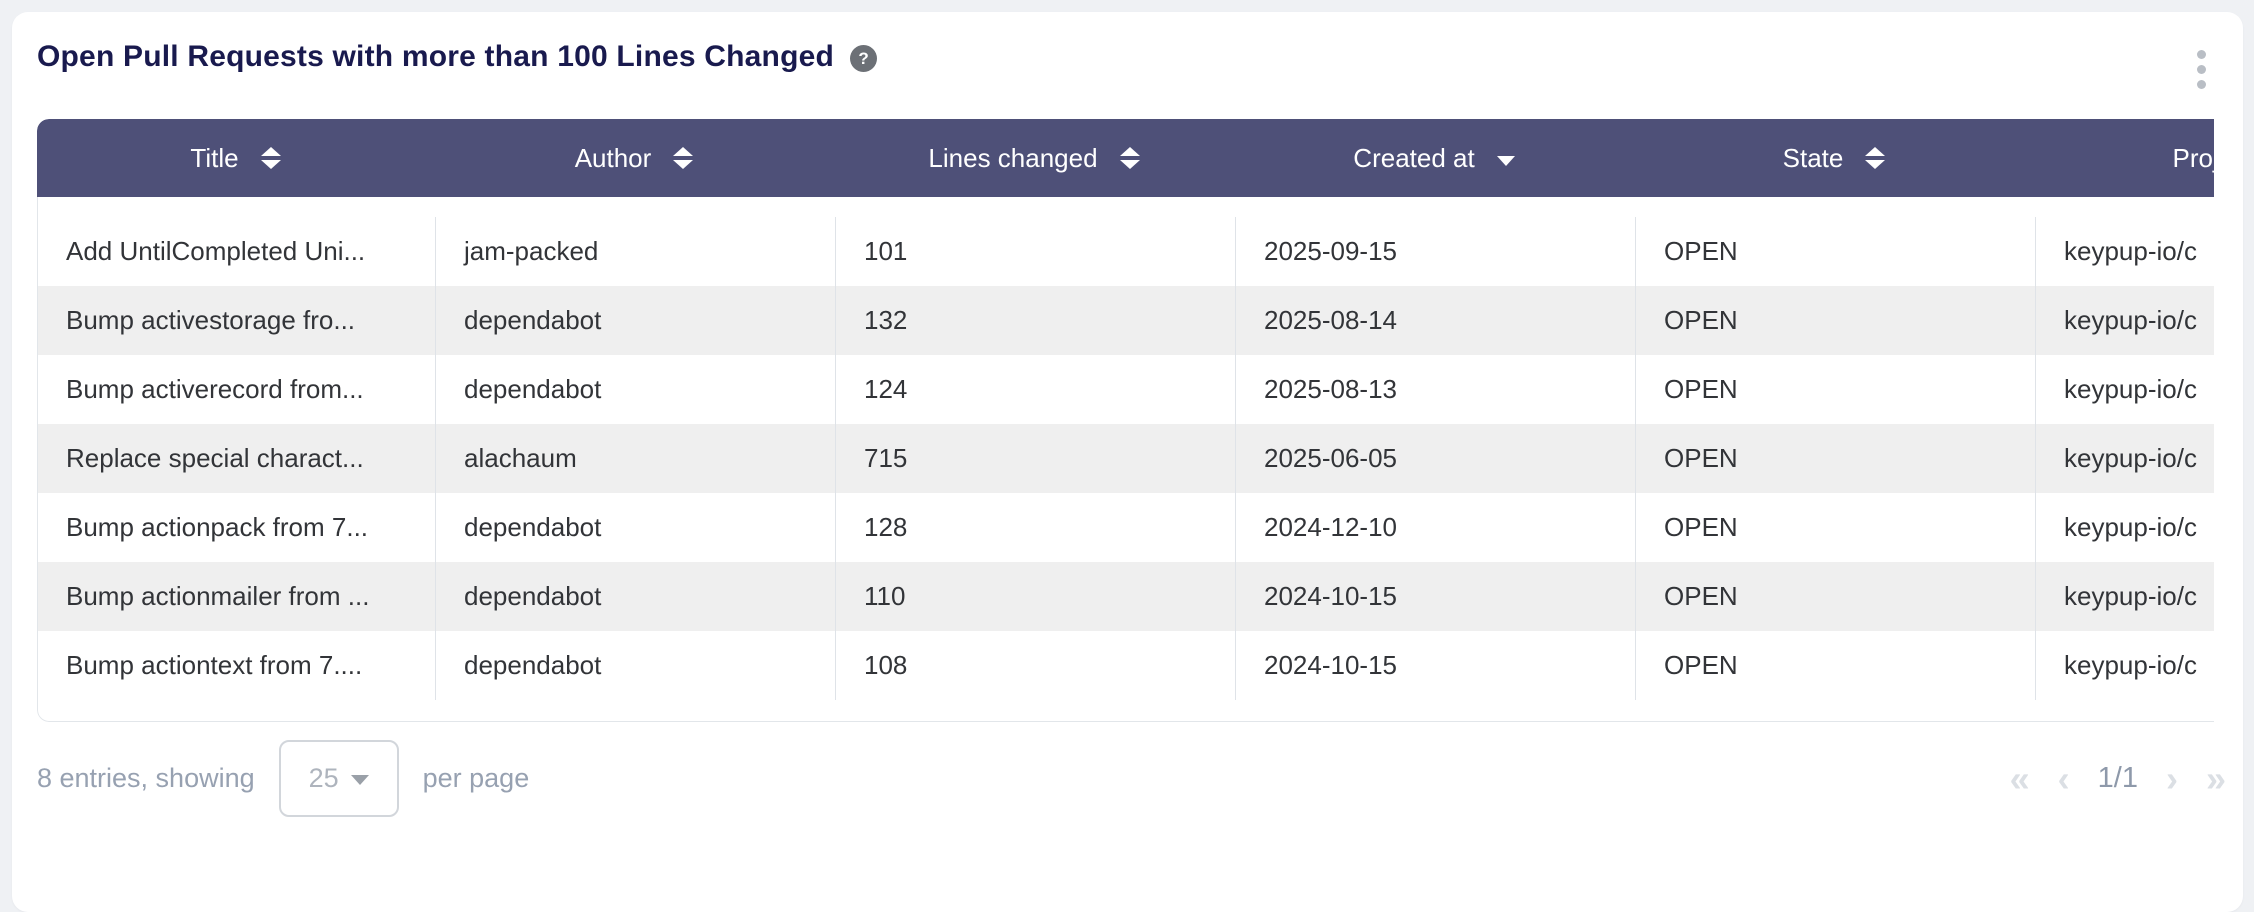 The height and width of the screenshot is (912, 2254). I want to click on table-cell: 132, so click(1035, 320).